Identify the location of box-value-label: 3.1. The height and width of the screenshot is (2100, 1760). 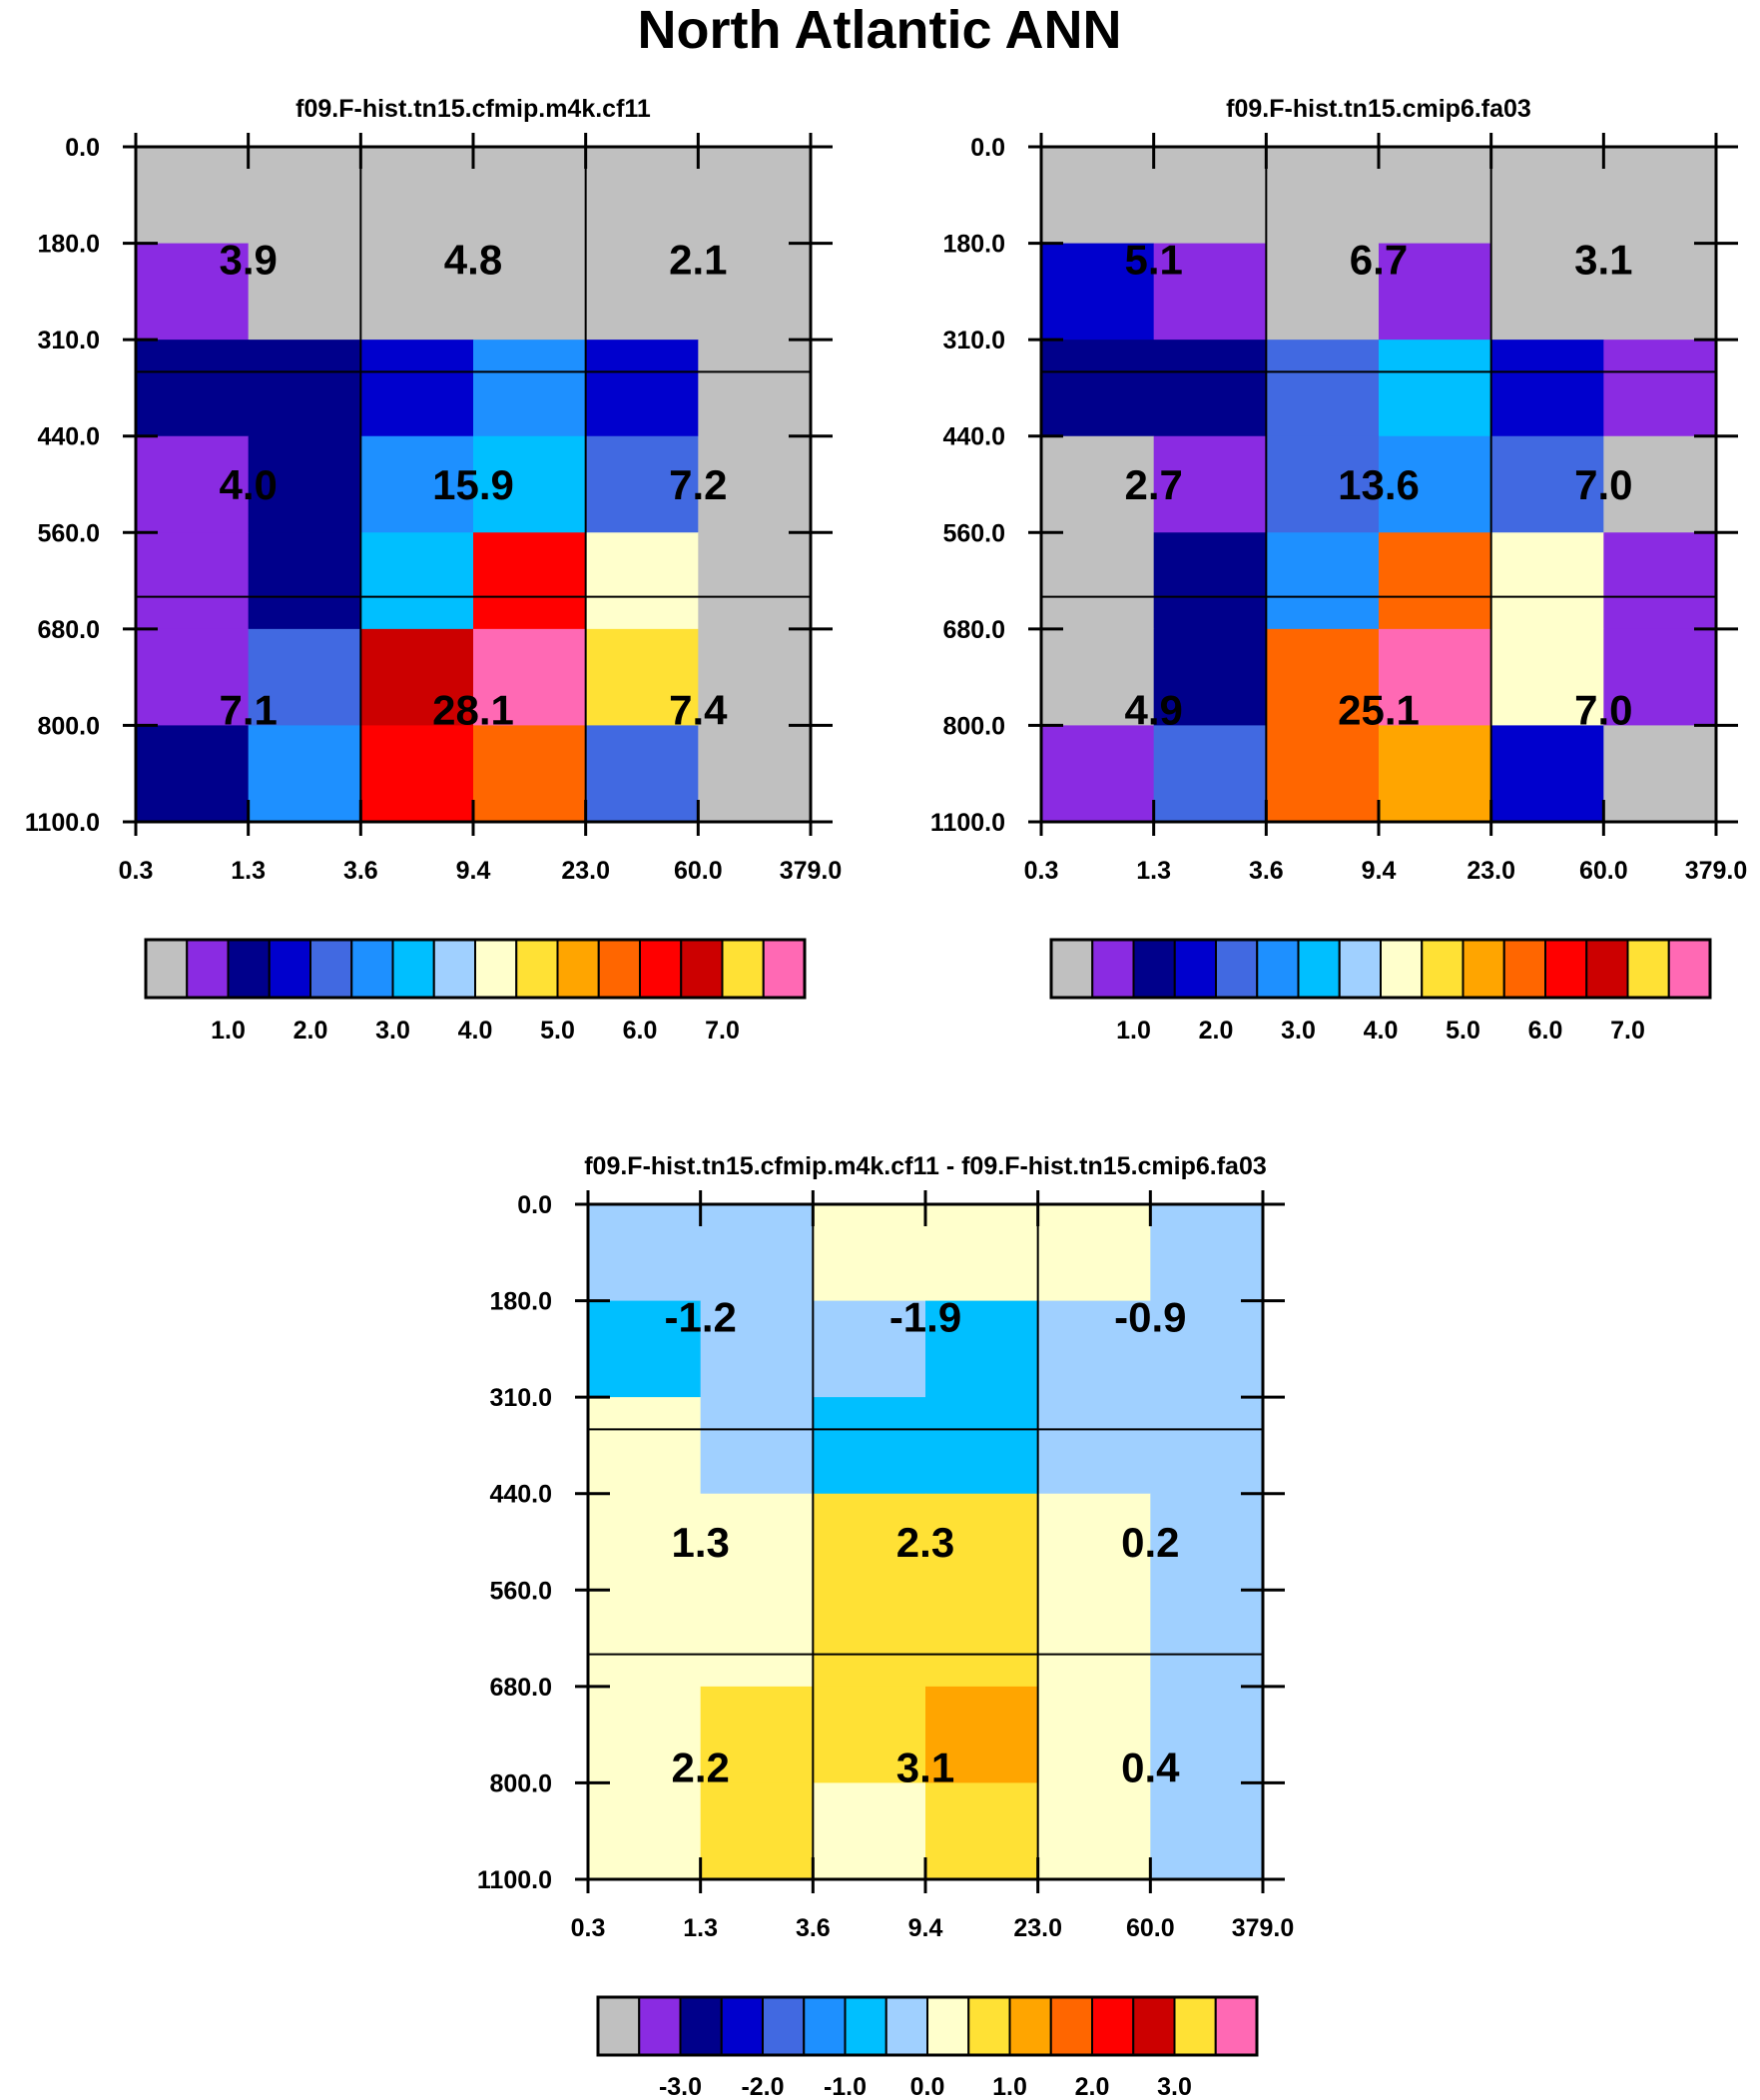
(925, 1767).